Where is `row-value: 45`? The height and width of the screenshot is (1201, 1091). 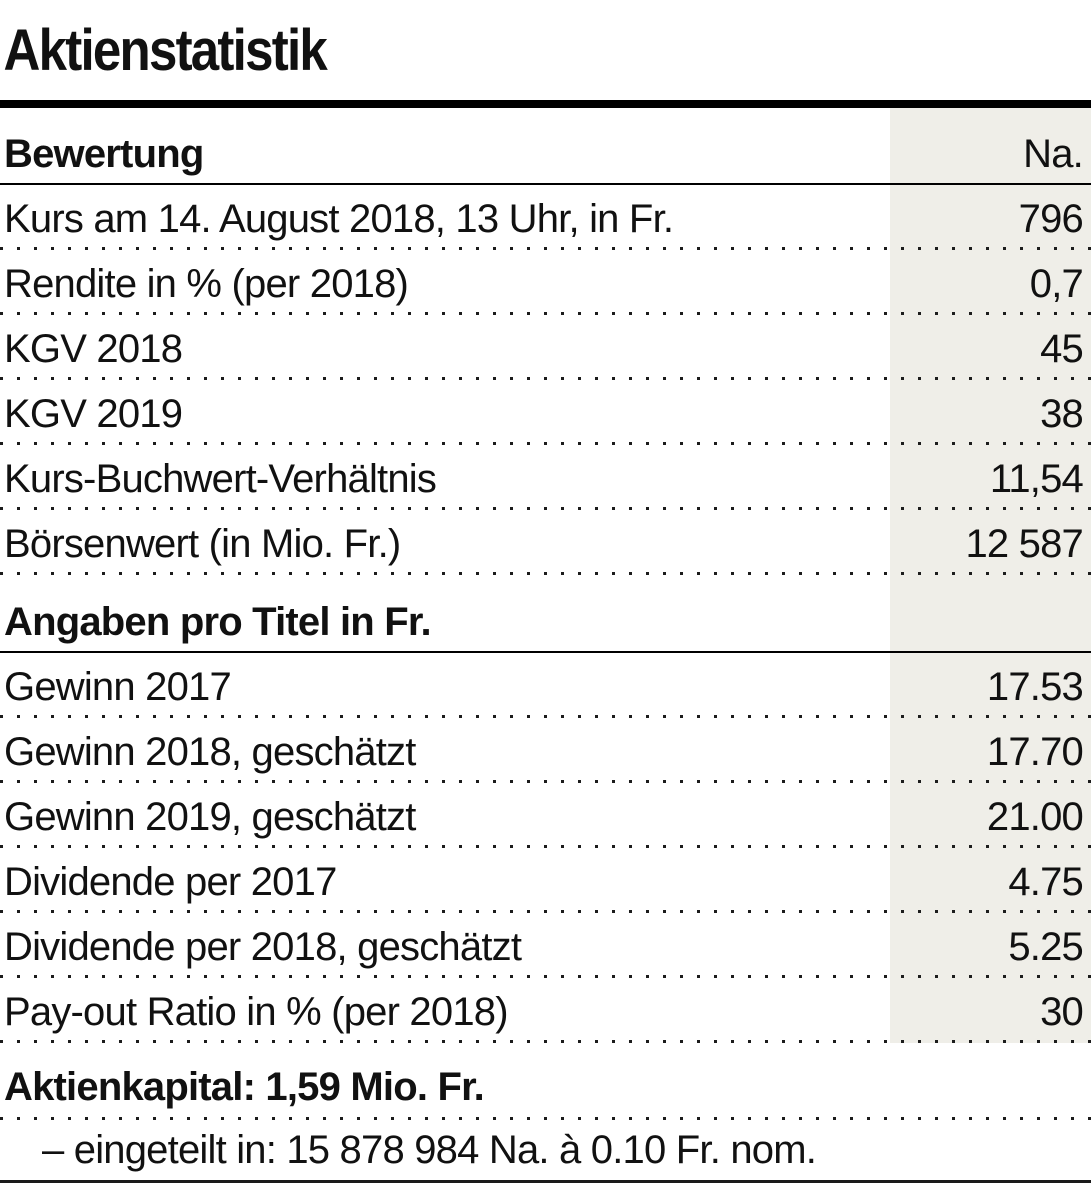
row-value: 45 is located at coordinates (1062, 349).